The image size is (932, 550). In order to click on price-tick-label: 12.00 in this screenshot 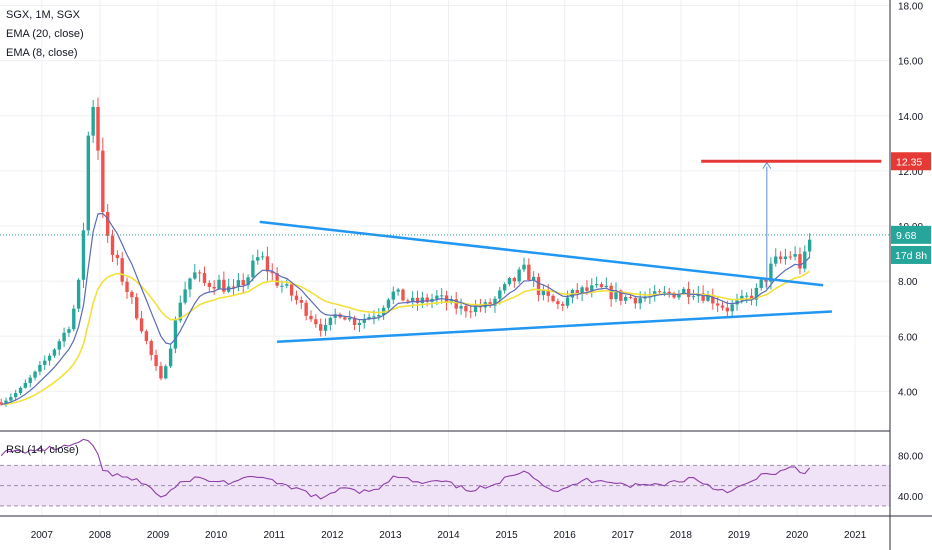, I will do `click(910, 172)`.